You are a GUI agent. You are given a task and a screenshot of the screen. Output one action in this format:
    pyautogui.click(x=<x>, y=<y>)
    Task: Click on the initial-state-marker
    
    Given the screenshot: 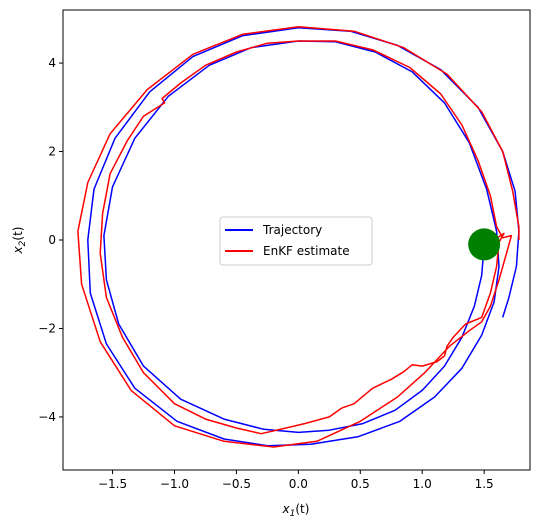 What is the action you would take?
    pyautogui.click(x=484, y=244)
    